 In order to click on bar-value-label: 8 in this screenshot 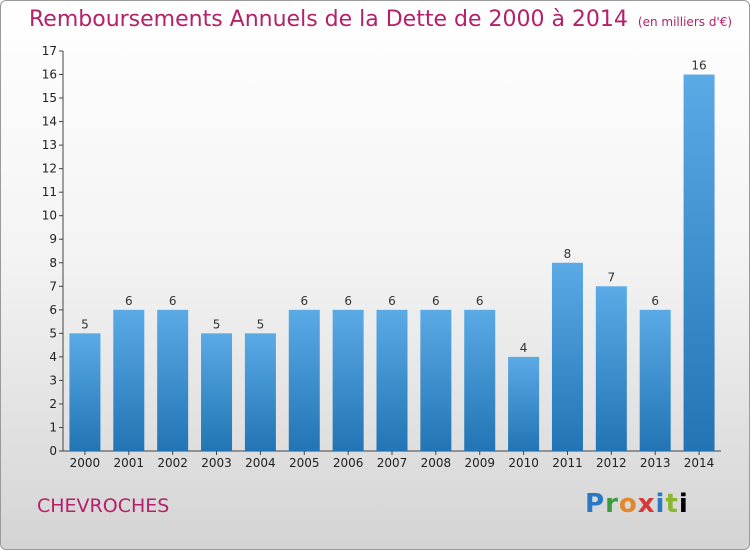, I will do `click(568, 254)`.